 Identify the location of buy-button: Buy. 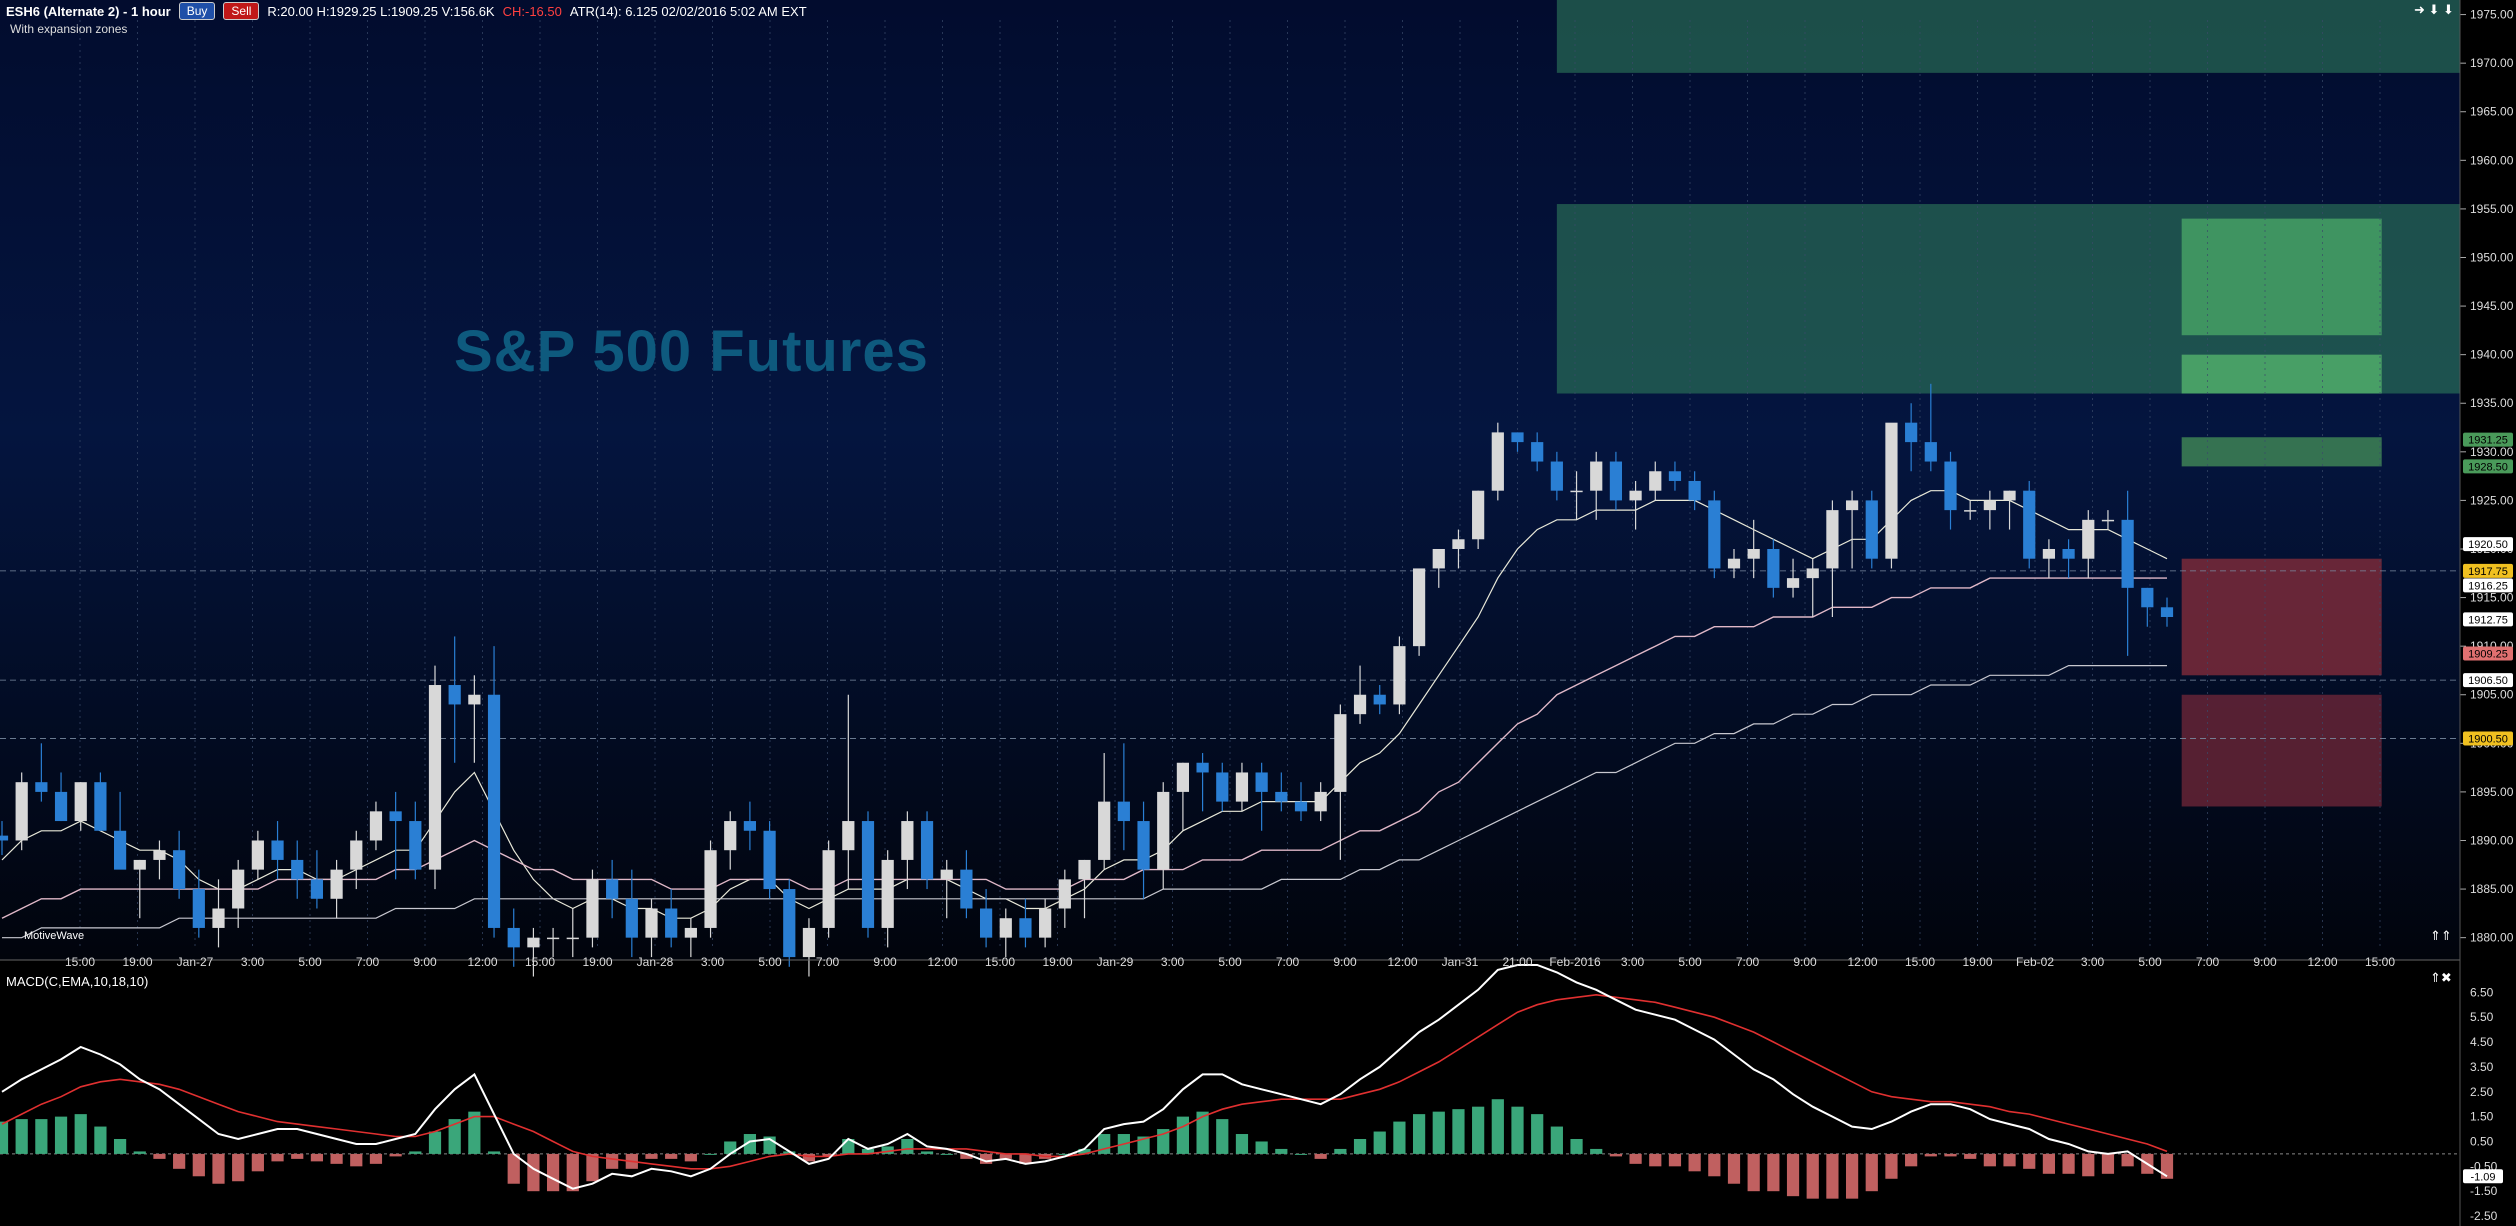
(197, 11).